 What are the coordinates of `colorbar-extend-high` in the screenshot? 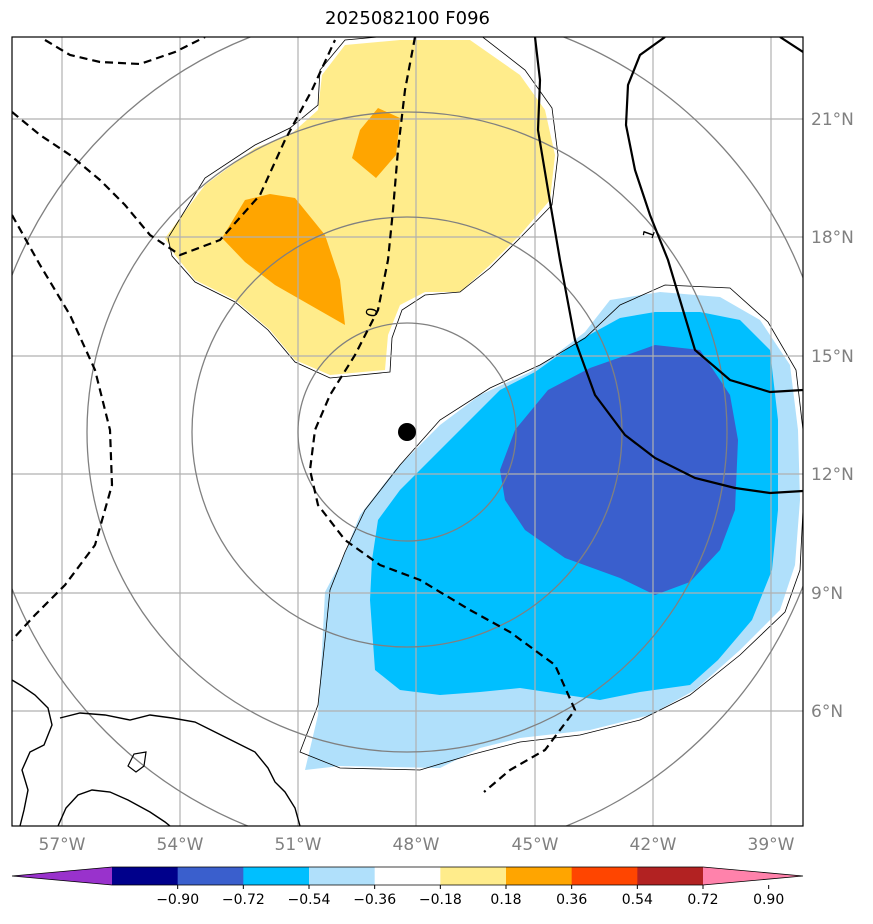 It's located at (753, 876).